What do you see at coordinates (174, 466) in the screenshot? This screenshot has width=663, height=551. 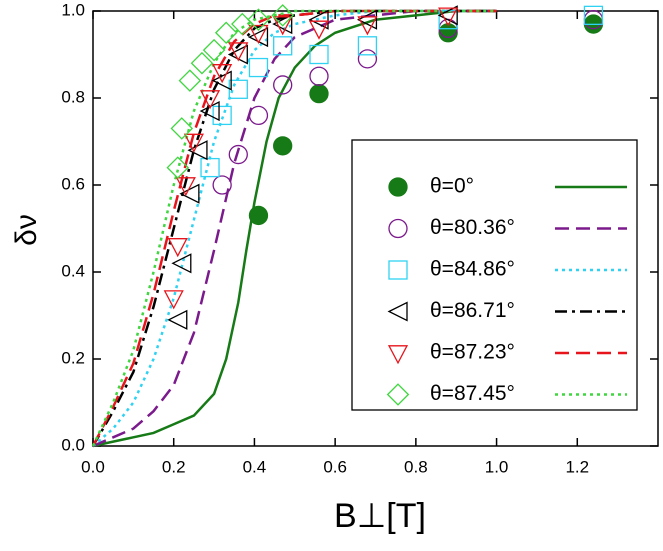 I see `x-tick-label: 0.2` at bounding box center [174, 466].